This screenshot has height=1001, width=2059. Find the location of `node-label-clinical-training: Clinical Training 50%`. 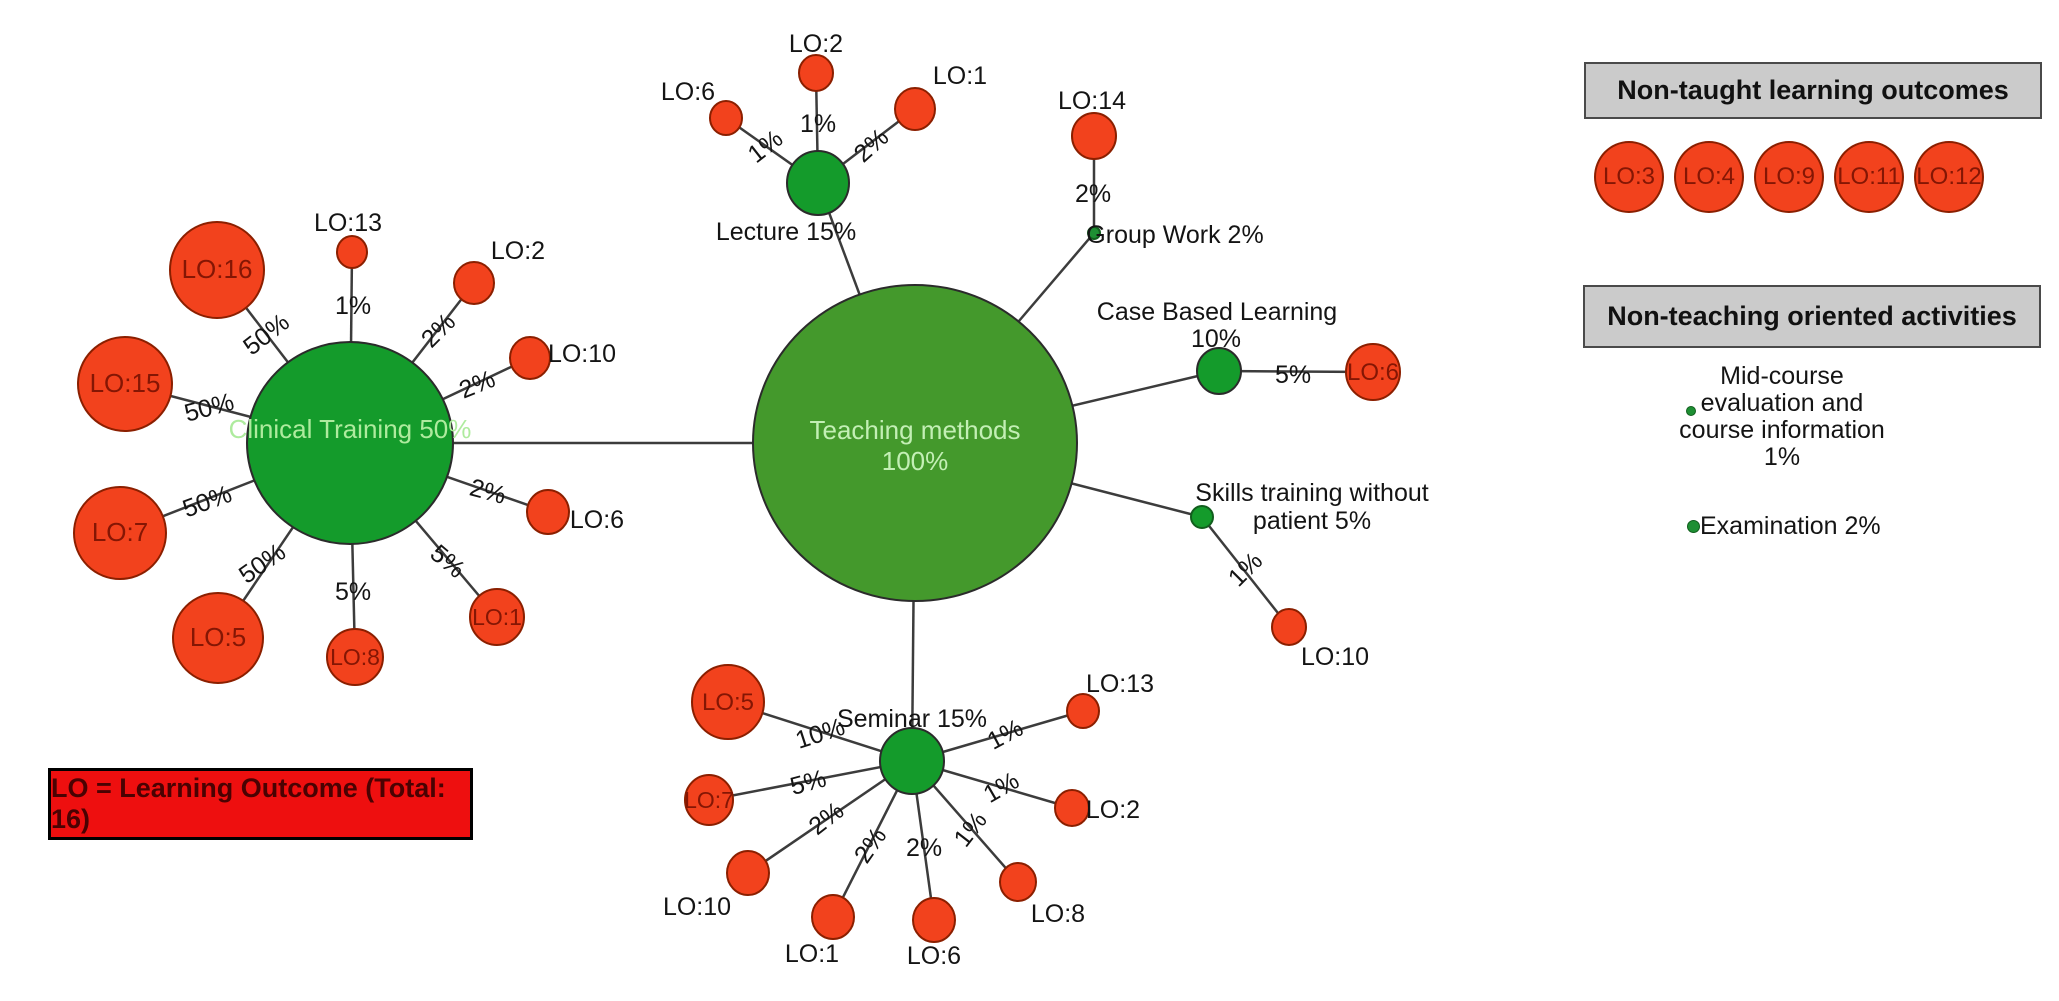

node-label-clinical-training: Clinical Training 50% is located at coordinates (350, 429).